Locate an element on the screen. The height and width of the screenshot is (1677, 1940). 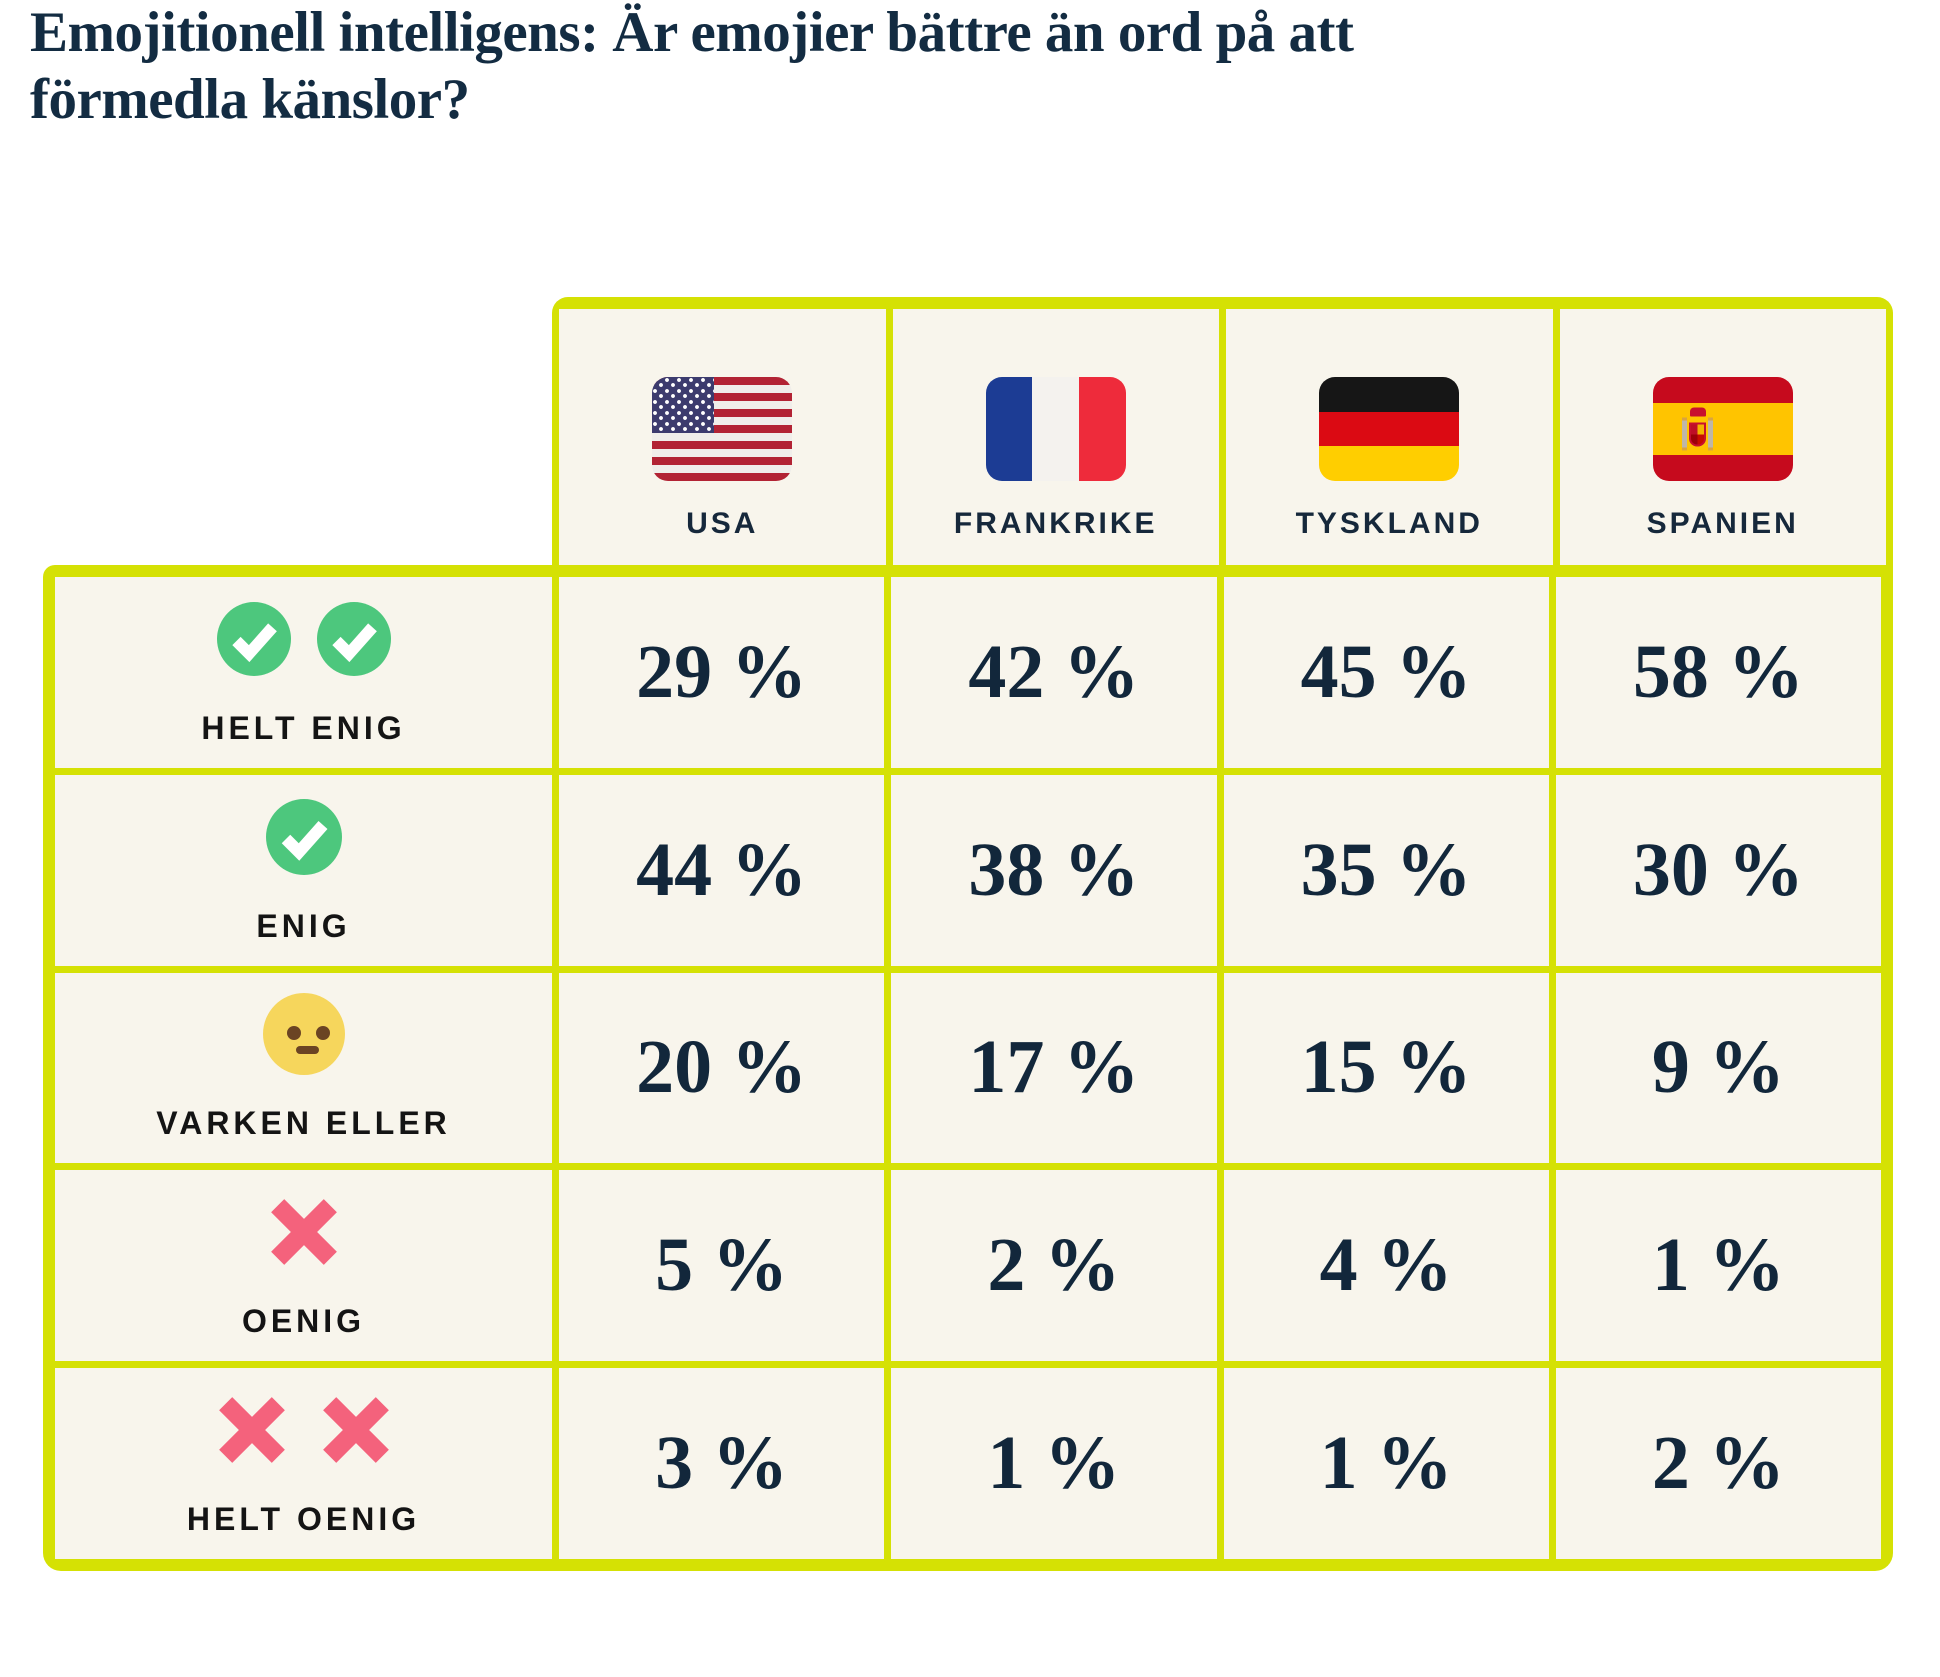
value-enig-usa: 44 % is located at coordinates (722, 869).